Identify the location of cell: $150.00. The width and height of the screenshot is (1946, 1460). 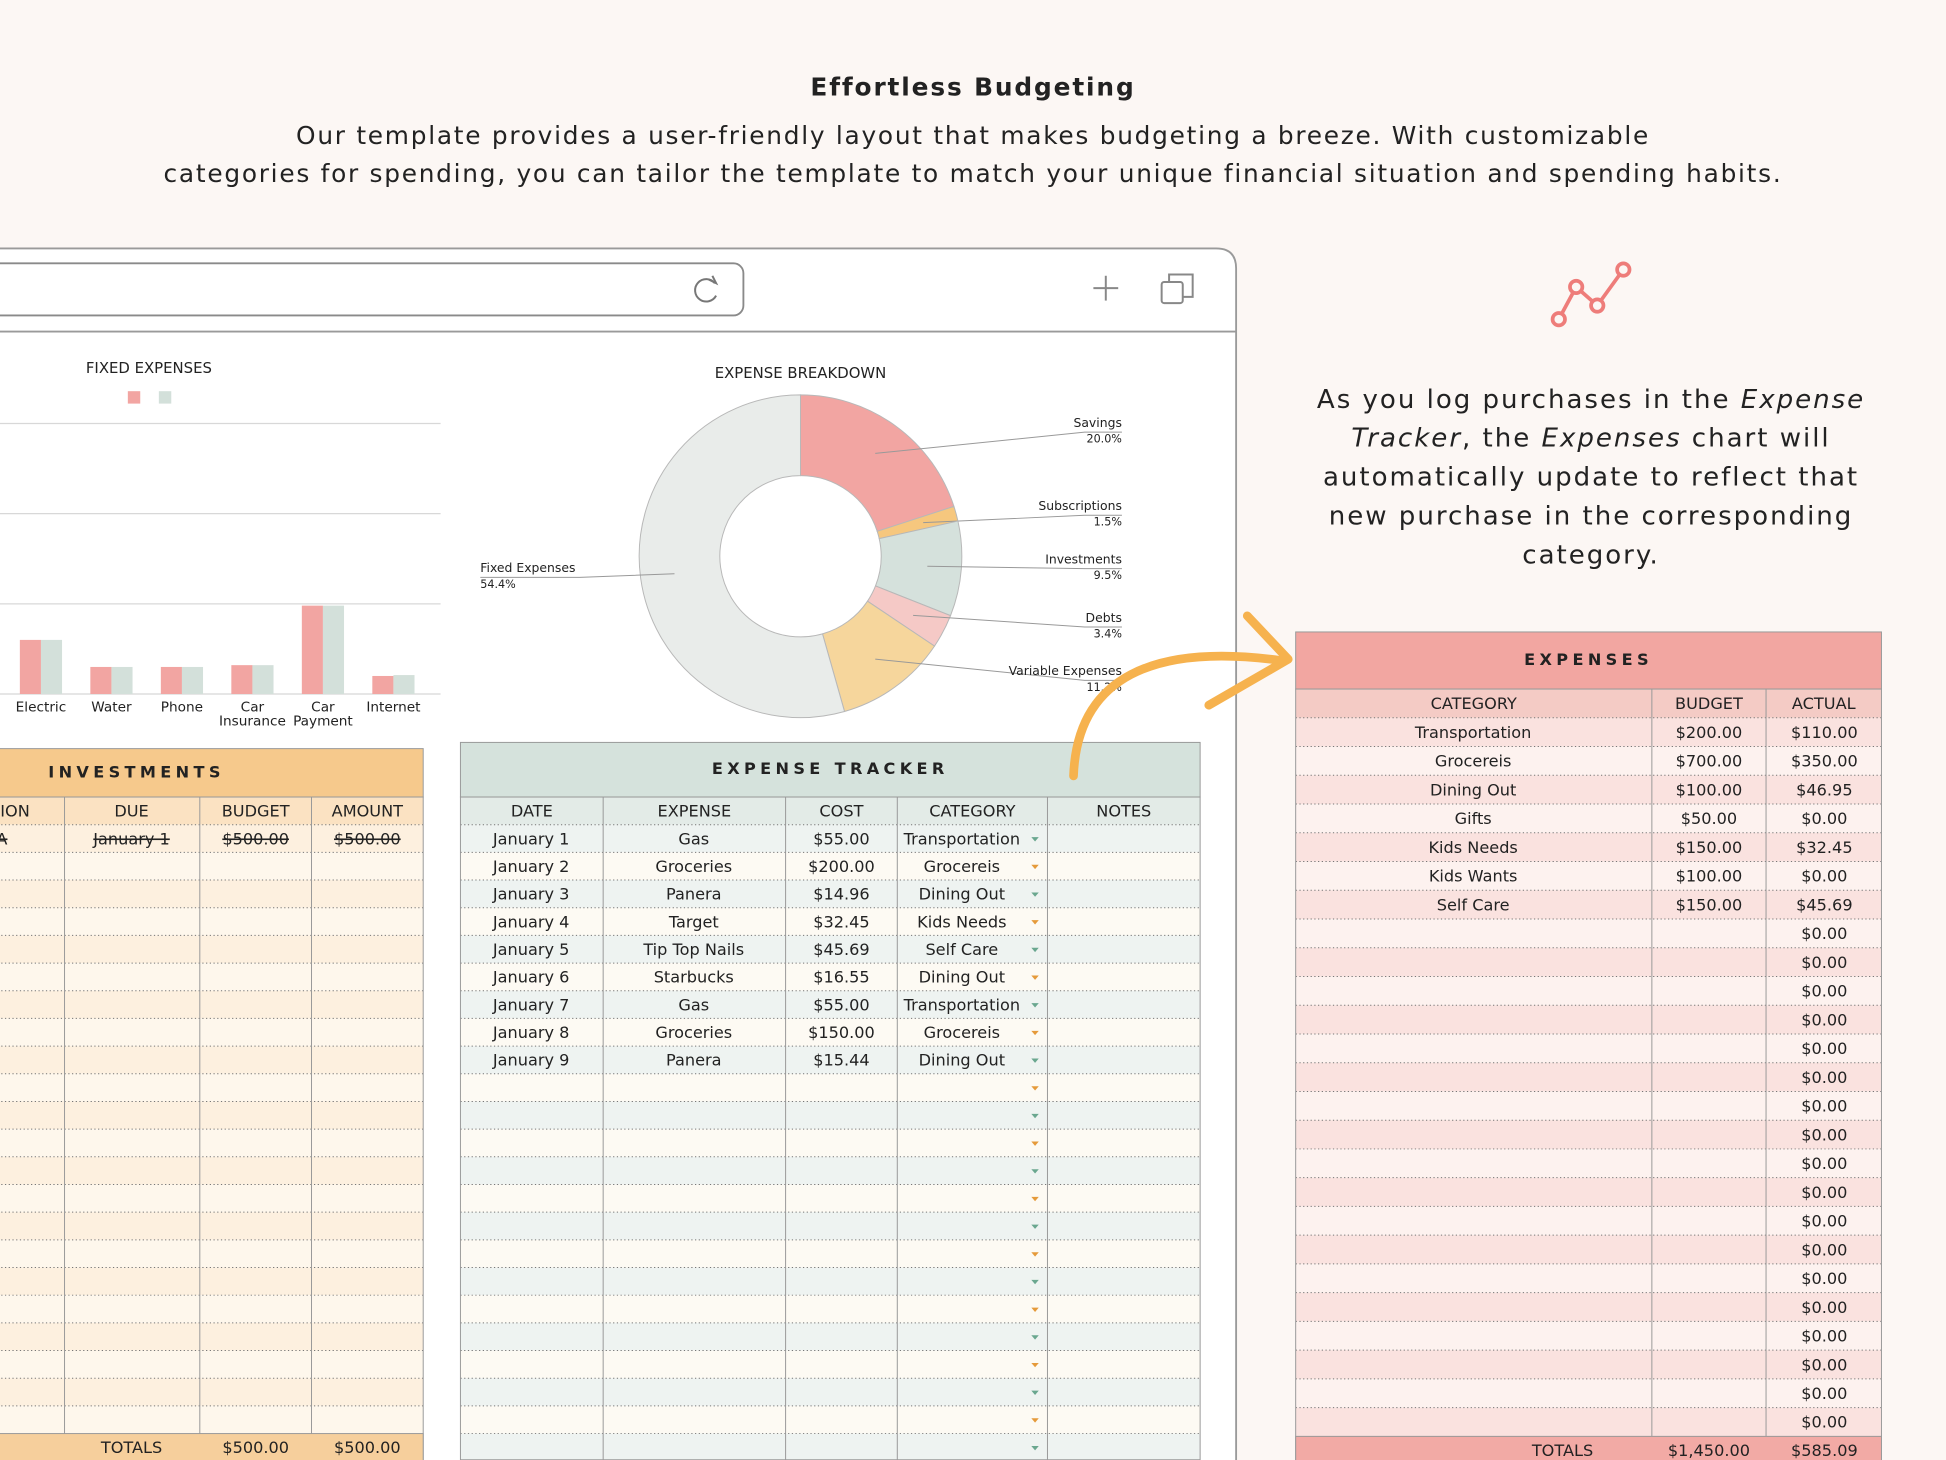
(1709, 847).